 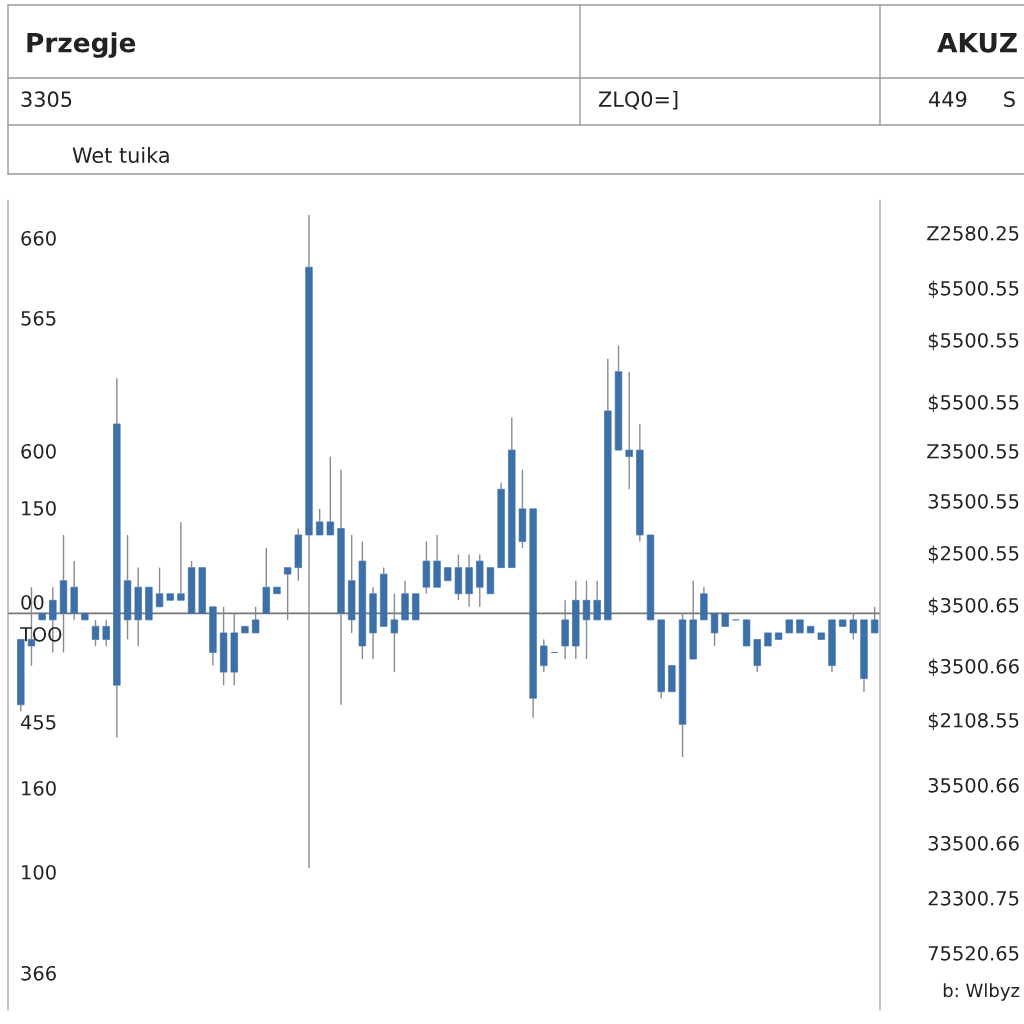 I want to click on annotation: 600, so click(x=38, y=451).